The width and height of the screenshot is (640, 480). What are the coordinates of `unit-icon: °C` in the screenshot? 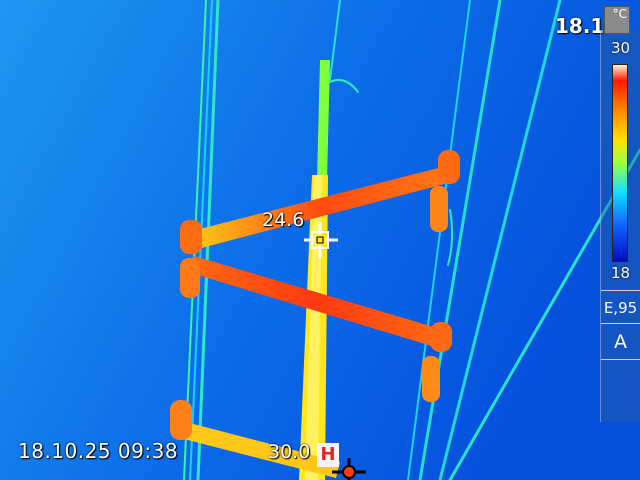 It's located at (617, 20).